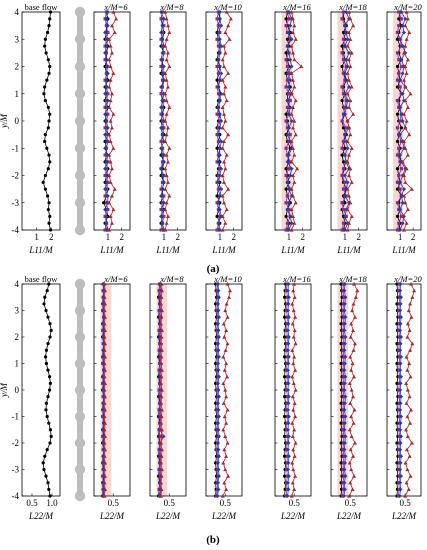 The width and height of the screenshot is (427, 550). Describe the element at coordinates (4, 121) in the screenshot. I see `ylabel-a: y/M` at that location.